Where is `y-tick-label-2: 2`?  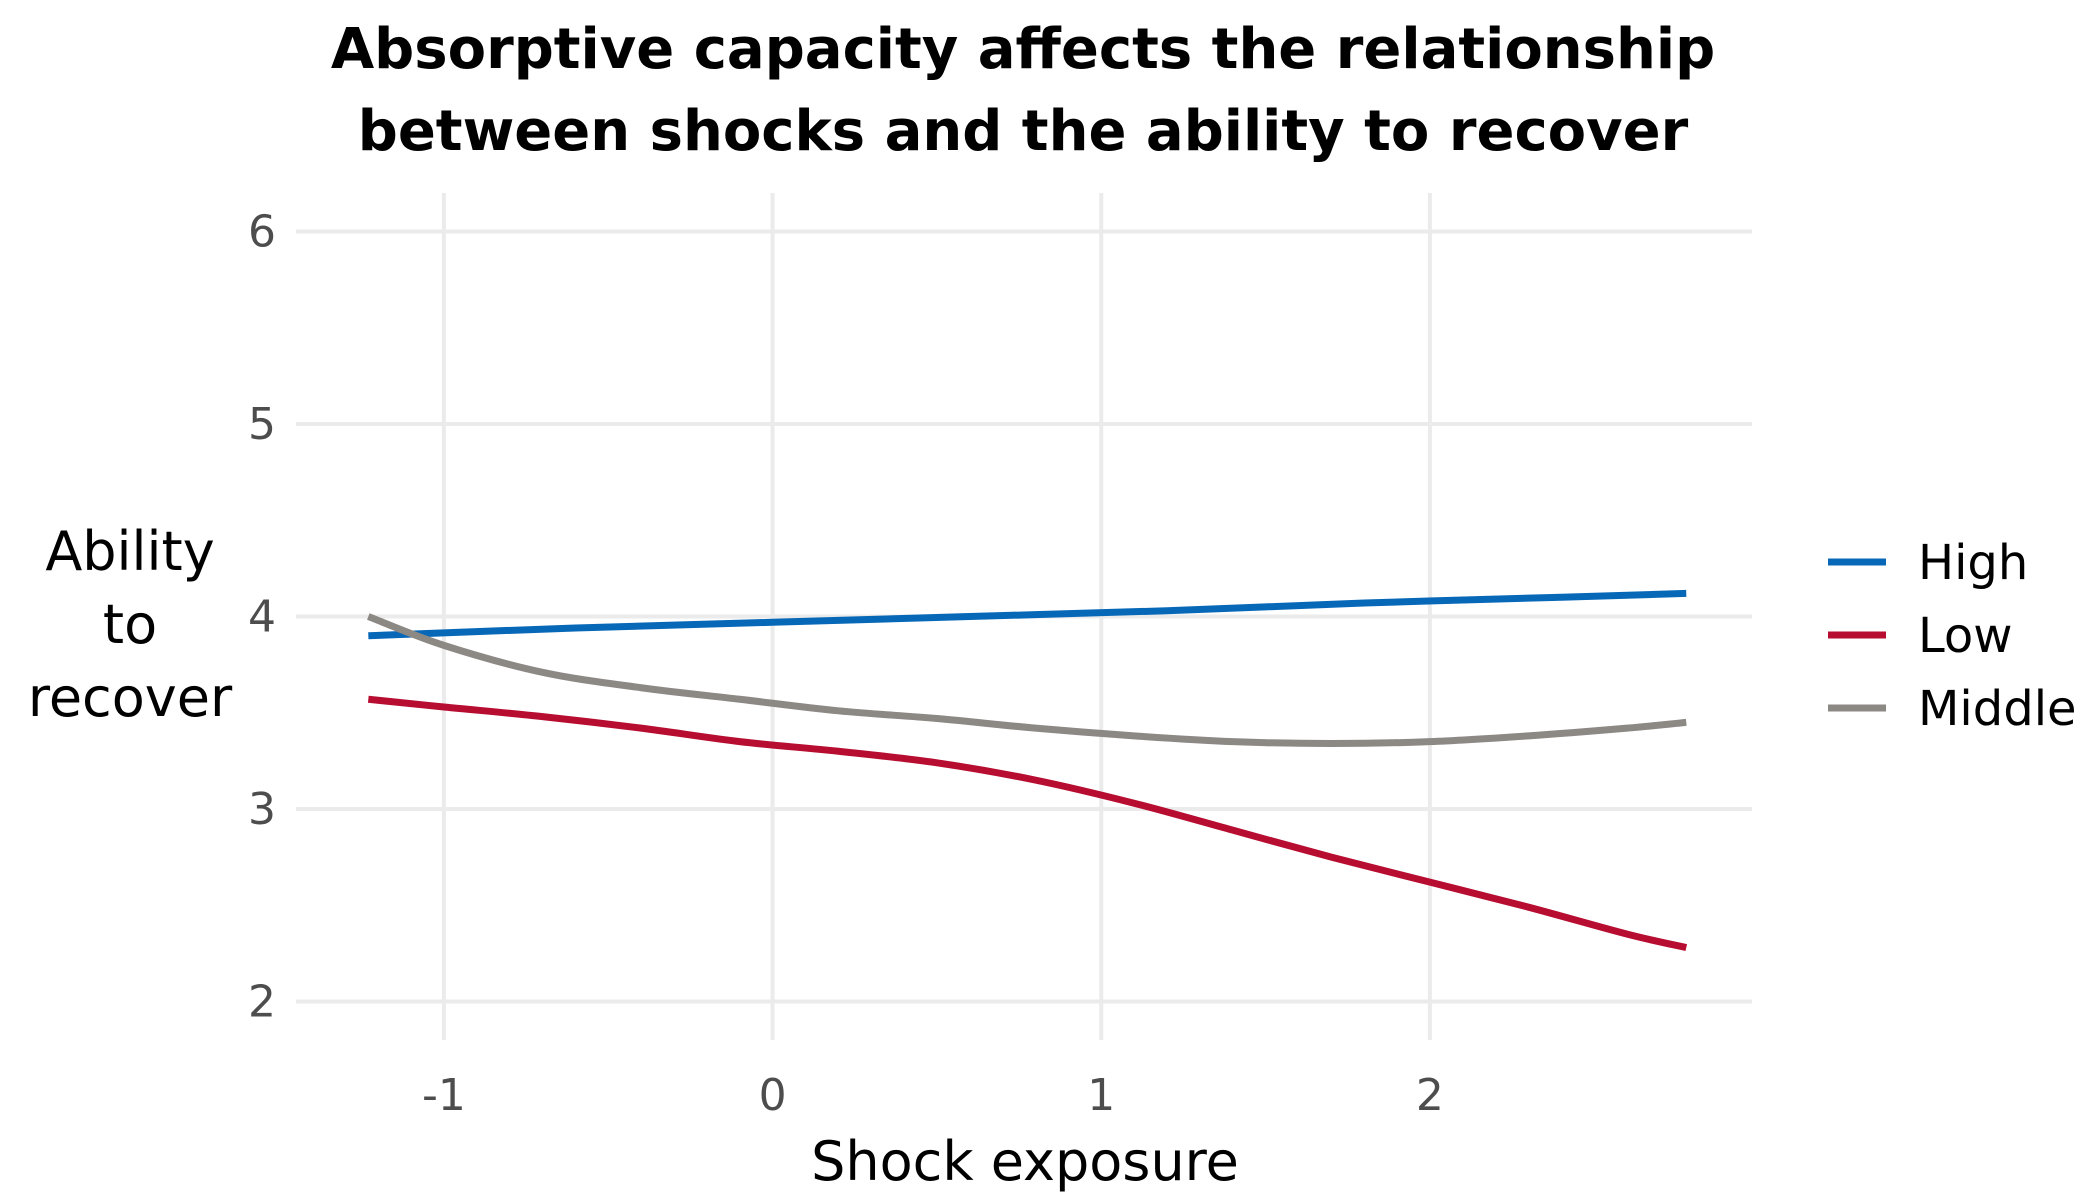
y-tick-label-2: 2 is located at coordinates (262, 1002).